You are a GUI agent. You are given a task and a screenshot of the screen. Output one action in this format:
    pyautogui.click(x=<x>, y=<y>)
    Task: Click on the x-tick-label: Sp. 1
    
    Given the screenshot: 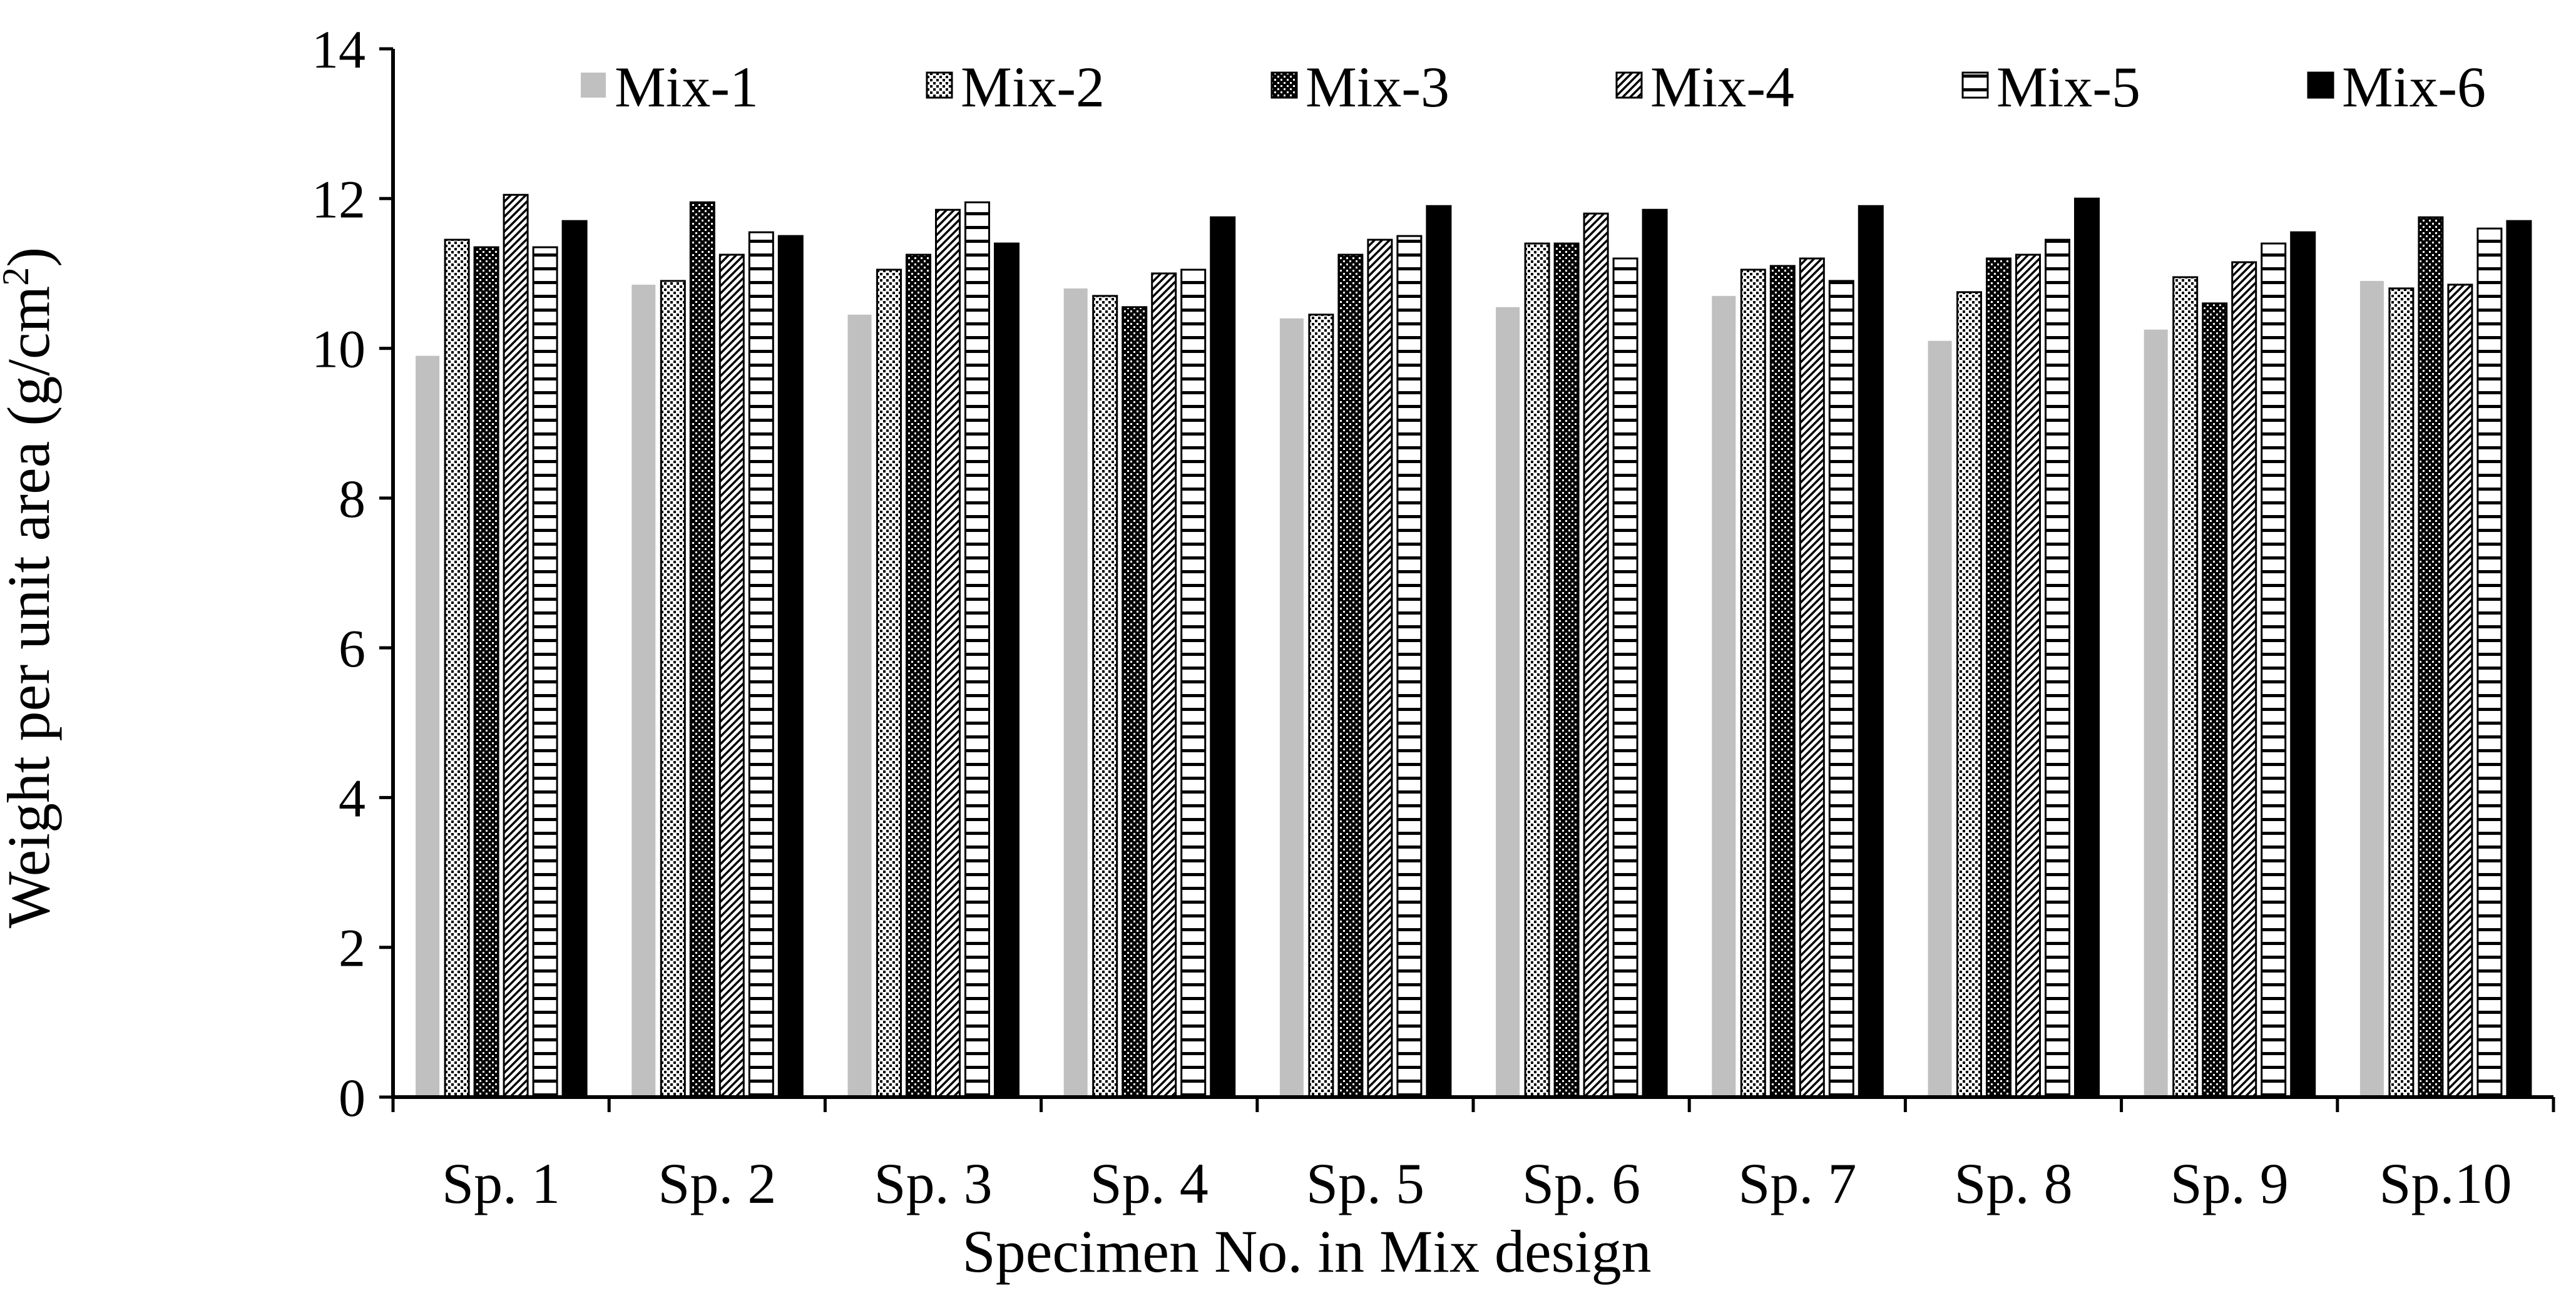 What is the action you would take?
    pyautogui.click(x=501, y=1183)
    